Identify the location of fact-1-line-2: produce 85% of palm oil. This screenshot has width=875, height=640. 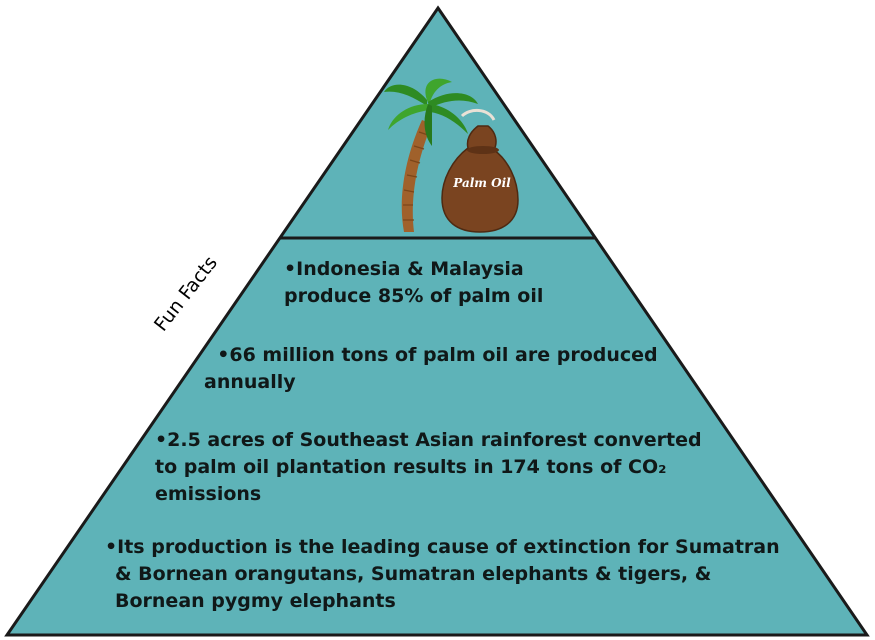
(414, 296).